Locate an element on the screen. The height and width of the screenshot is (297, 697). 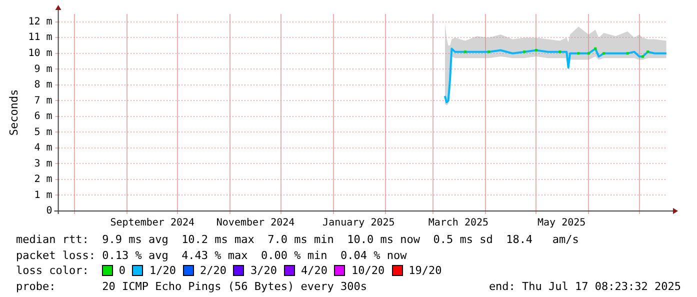
x-tick-label: March 2025 is located at coordinates (458, 223).